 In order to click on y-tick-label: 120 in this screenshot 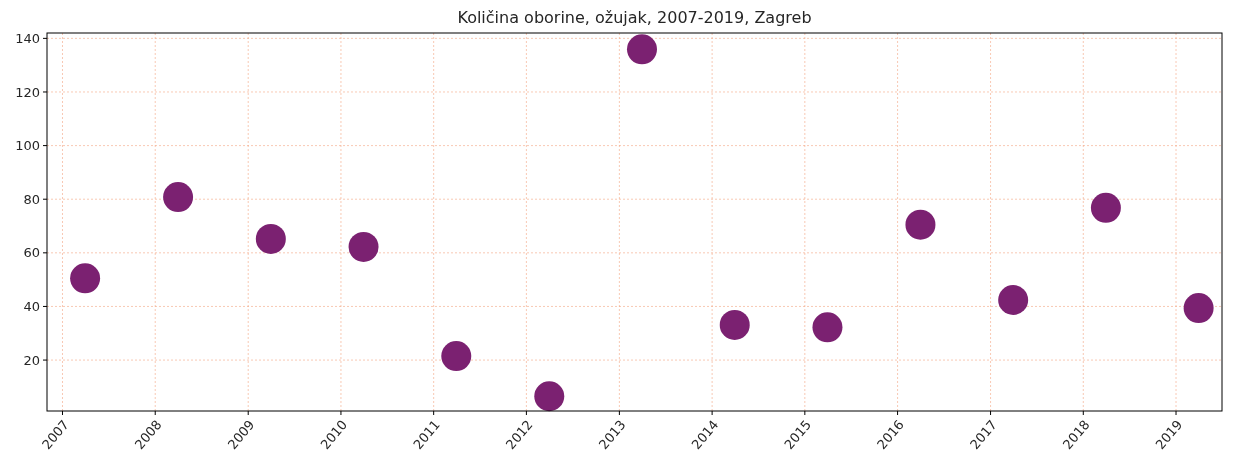, I will do `click(27, 92)`.